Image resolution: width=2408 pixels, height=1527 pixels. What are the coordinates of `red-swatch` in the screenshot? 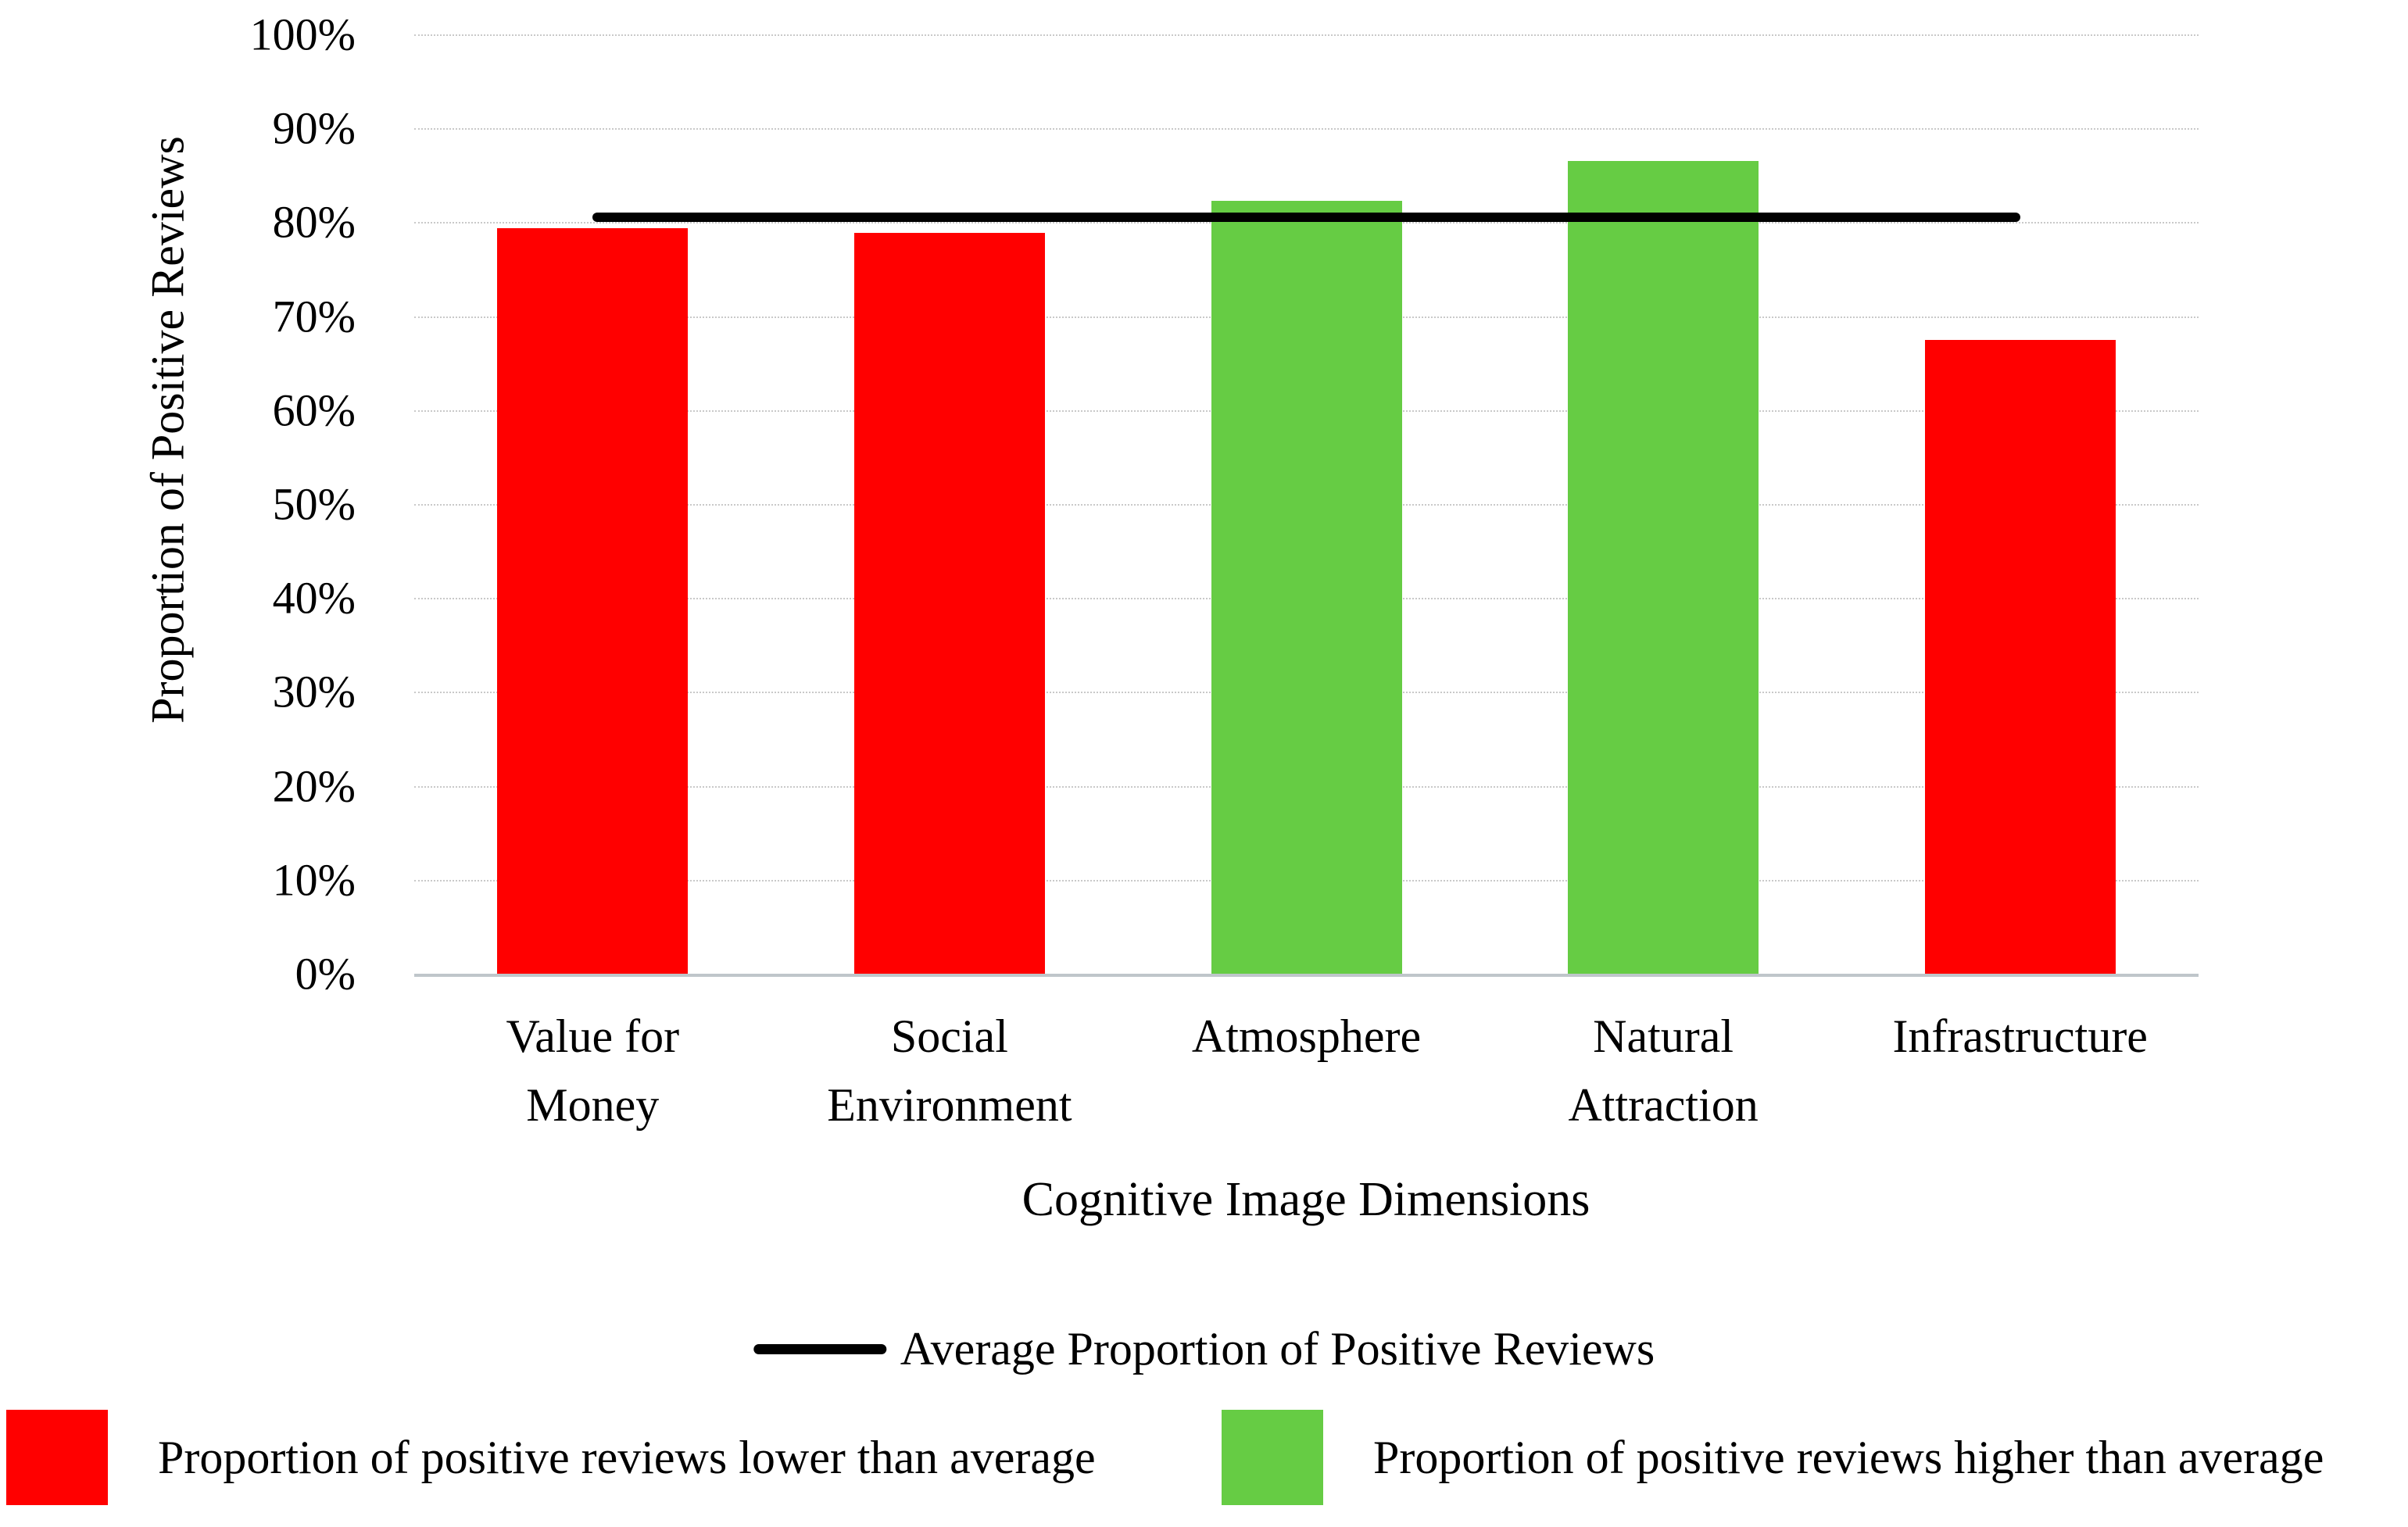 It's located at (57, 1457).